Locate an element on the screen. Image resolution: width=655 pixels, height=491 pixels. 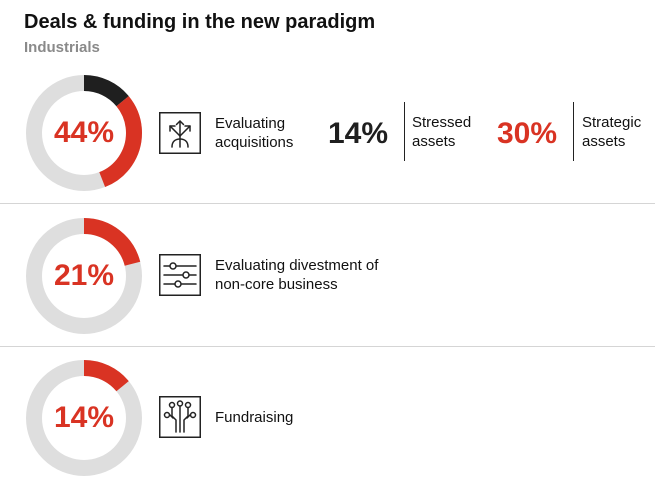
donut-percent-label: 14% is located at coordinates (84, 417).